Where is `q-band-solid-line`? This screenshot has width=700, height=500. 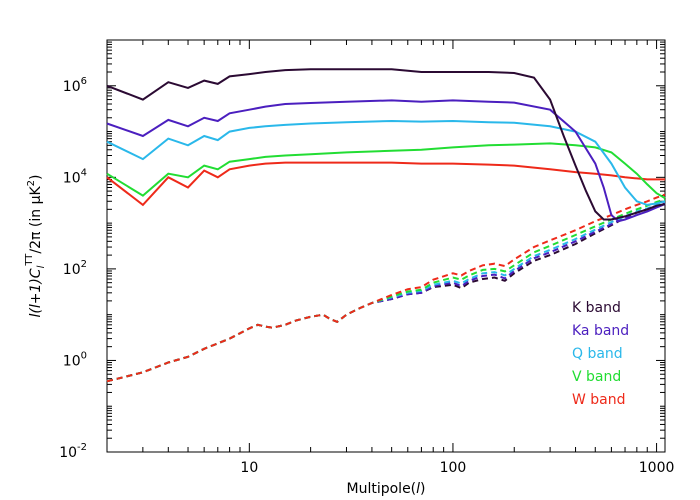
q-band-solid-line is located at coordinates (386, 162).